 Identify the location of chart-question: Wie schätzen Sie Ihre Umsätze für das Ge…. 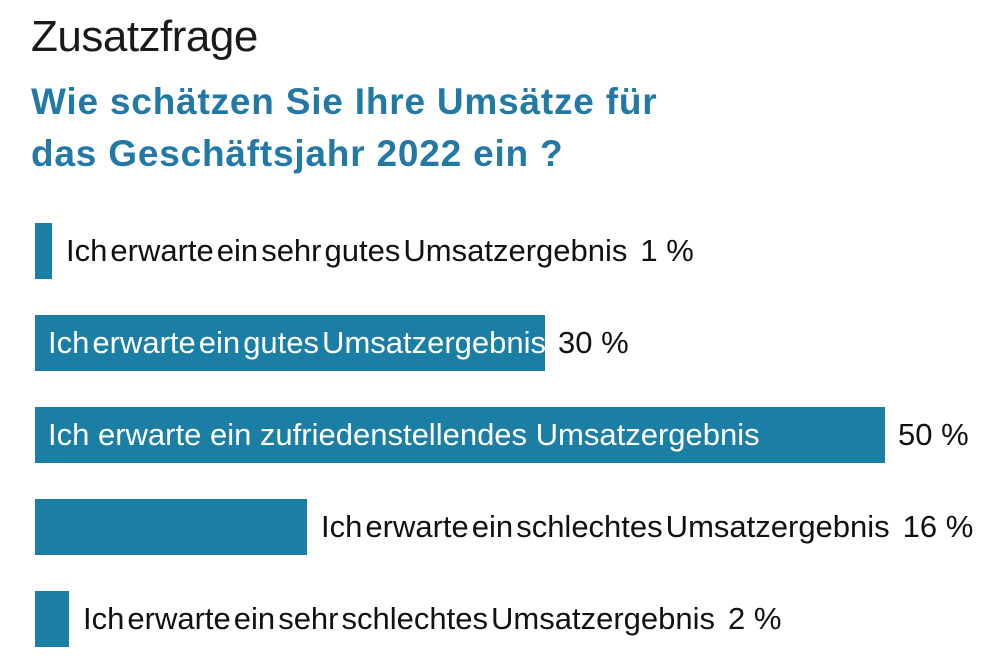
(344, 128).